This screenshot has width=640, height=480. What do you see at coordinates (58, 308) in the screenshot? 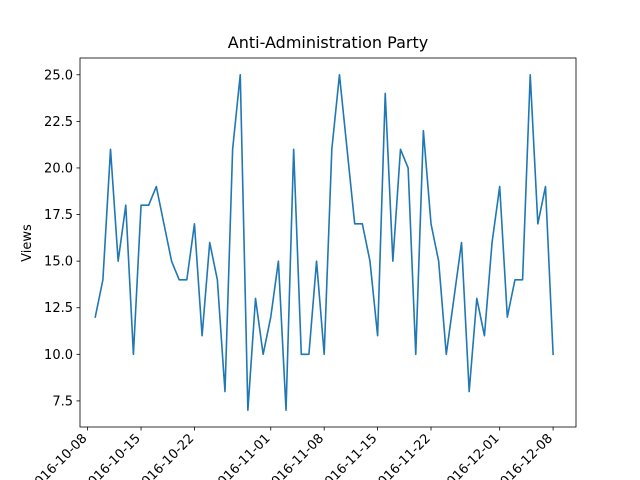
I see `y-tick-label: 12.5` at bounding box center [58, 308].